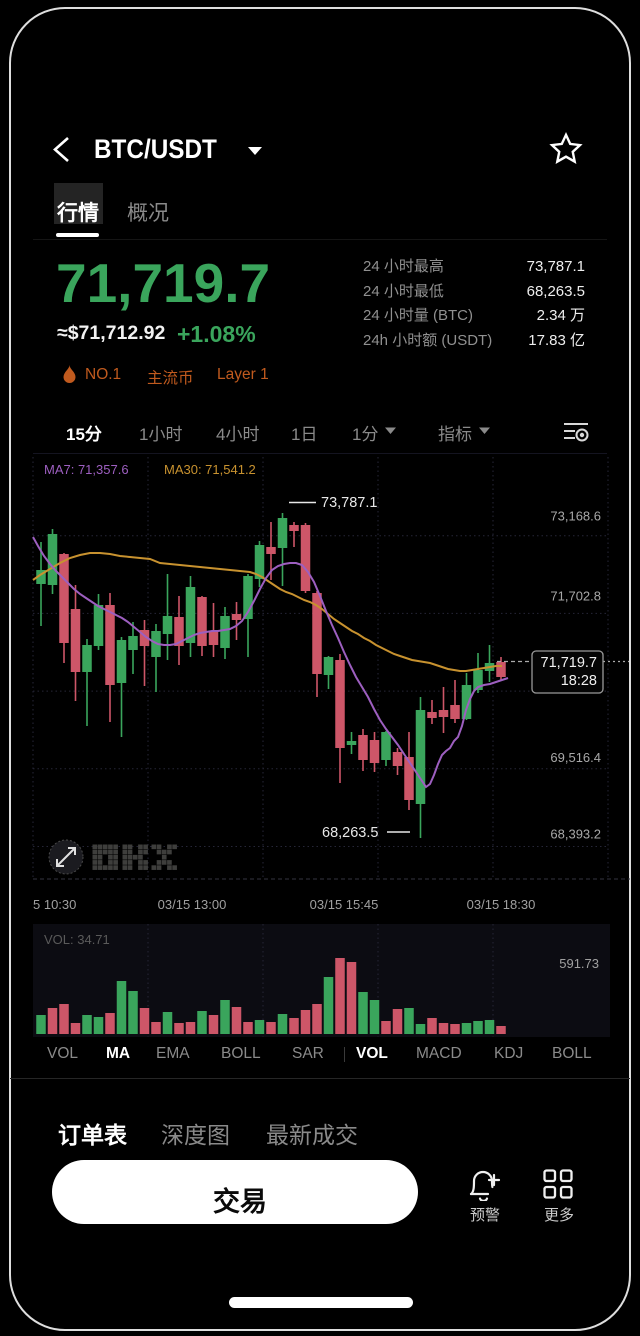  I want to click on svg-text: 18:28, so click(579, 681).